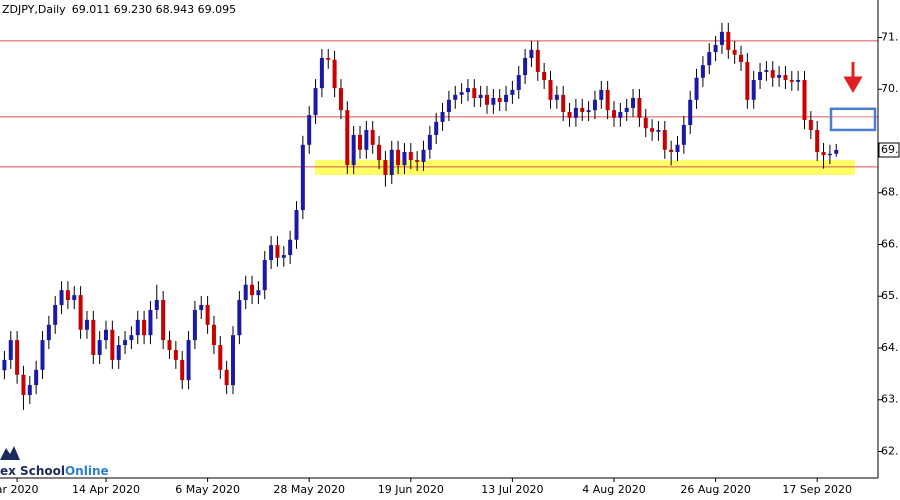 The image size is (900, 500). I want to click on x-tick-label: 19 Jun 2020, so click(411, 489).